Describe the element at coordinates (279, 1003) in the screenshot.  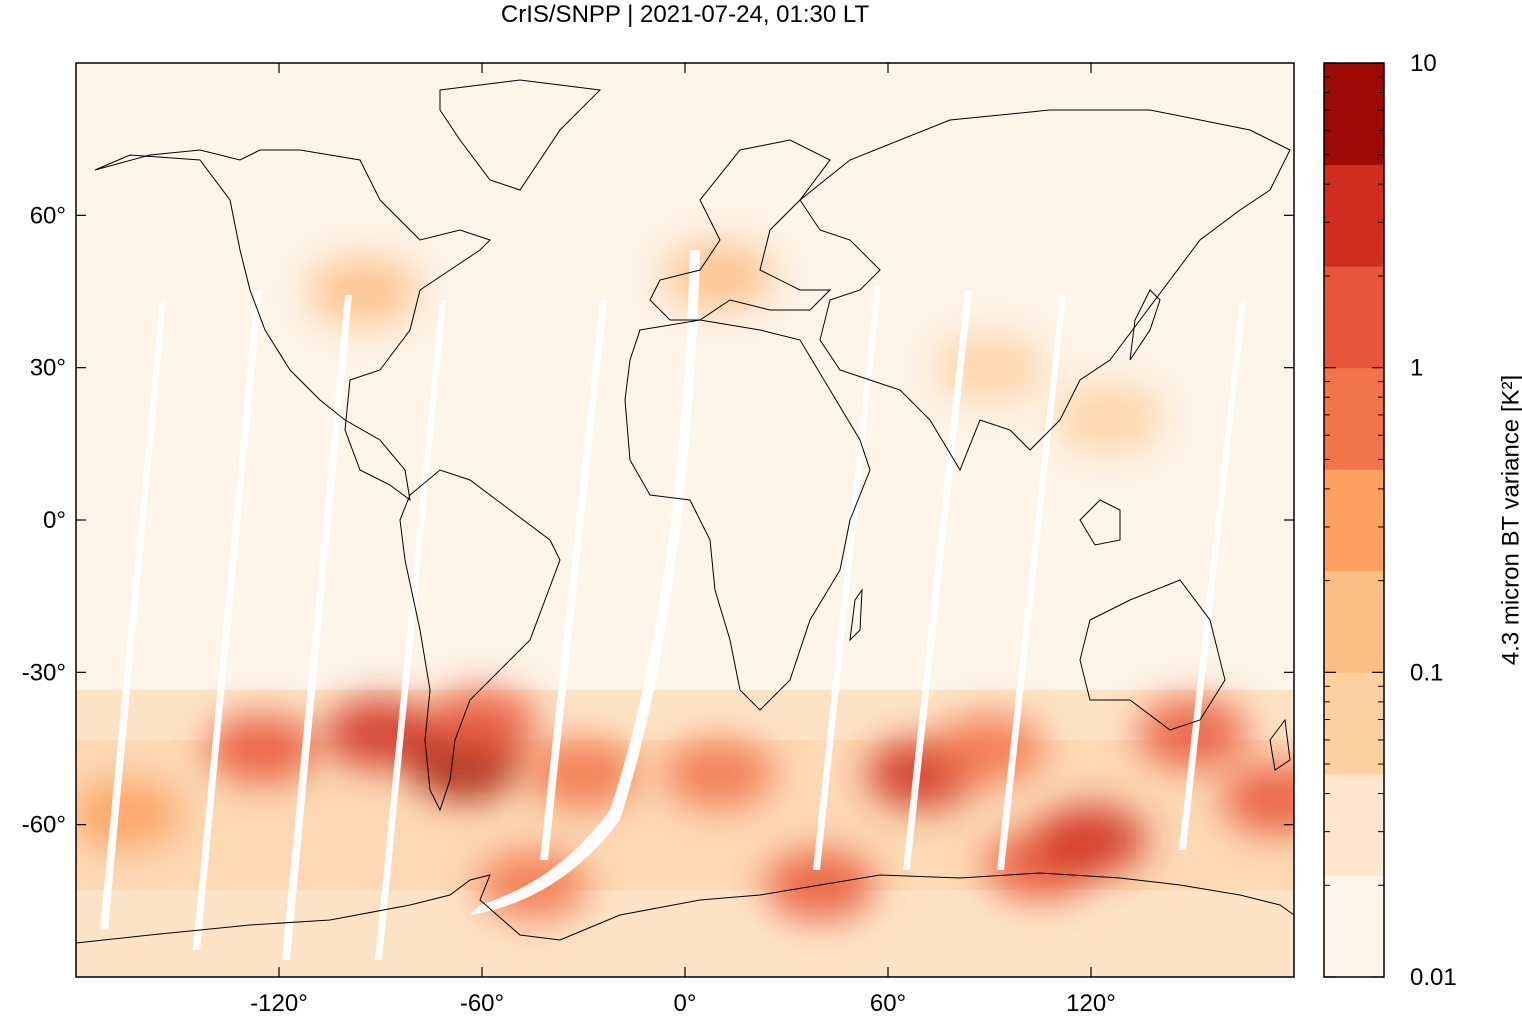
I see `x-tick-label: -120°` at that location.